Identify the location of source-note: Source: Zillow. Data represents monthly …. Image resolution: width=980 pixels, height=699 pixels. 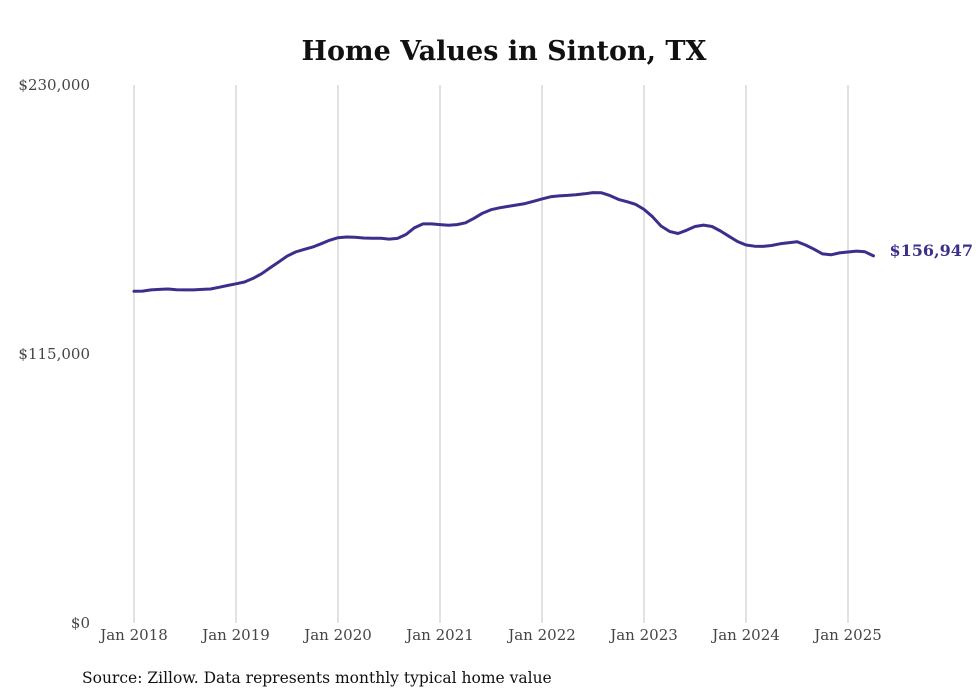
(317, 678).